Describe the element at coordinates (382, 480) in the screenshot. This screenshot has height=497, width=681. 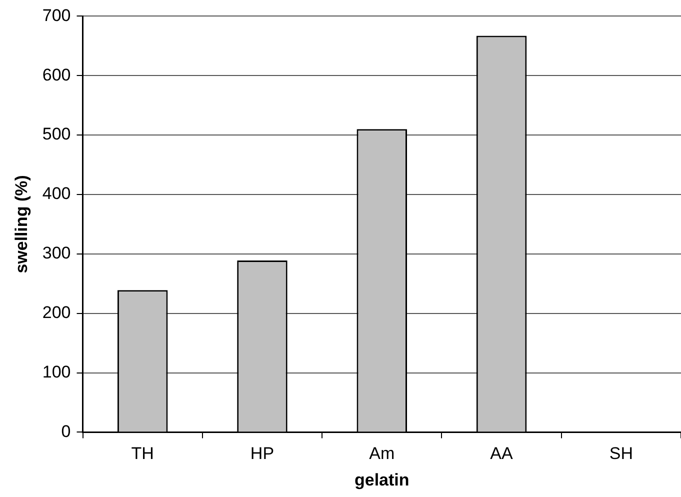
I see `x-axis-title: gelatin` at that location.